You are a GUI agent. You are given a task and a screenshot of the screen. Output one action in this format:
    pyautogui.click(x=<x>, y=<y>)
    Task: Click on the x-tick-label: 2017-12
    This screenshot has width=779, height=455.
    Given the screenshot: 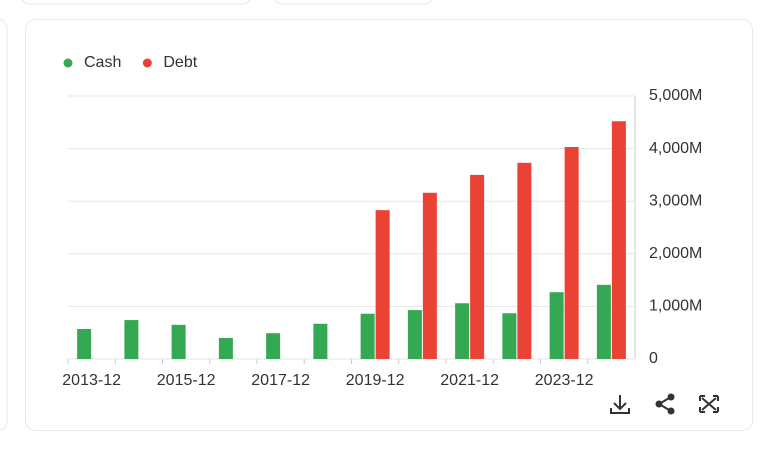 What is the action you would take?
    pyautogui.click(x=280, y=380)
    